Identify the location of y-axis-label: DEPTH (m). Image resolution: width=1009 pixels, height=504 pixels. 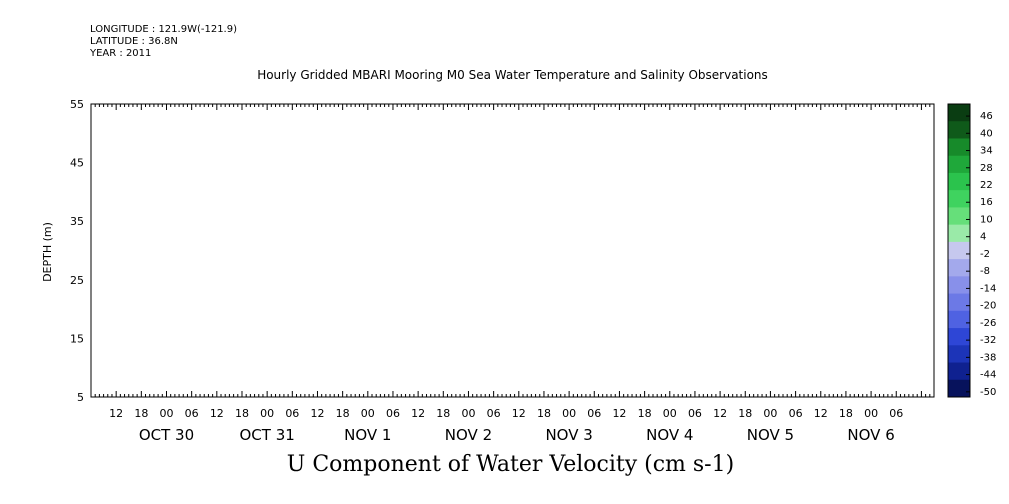
(47, 252).